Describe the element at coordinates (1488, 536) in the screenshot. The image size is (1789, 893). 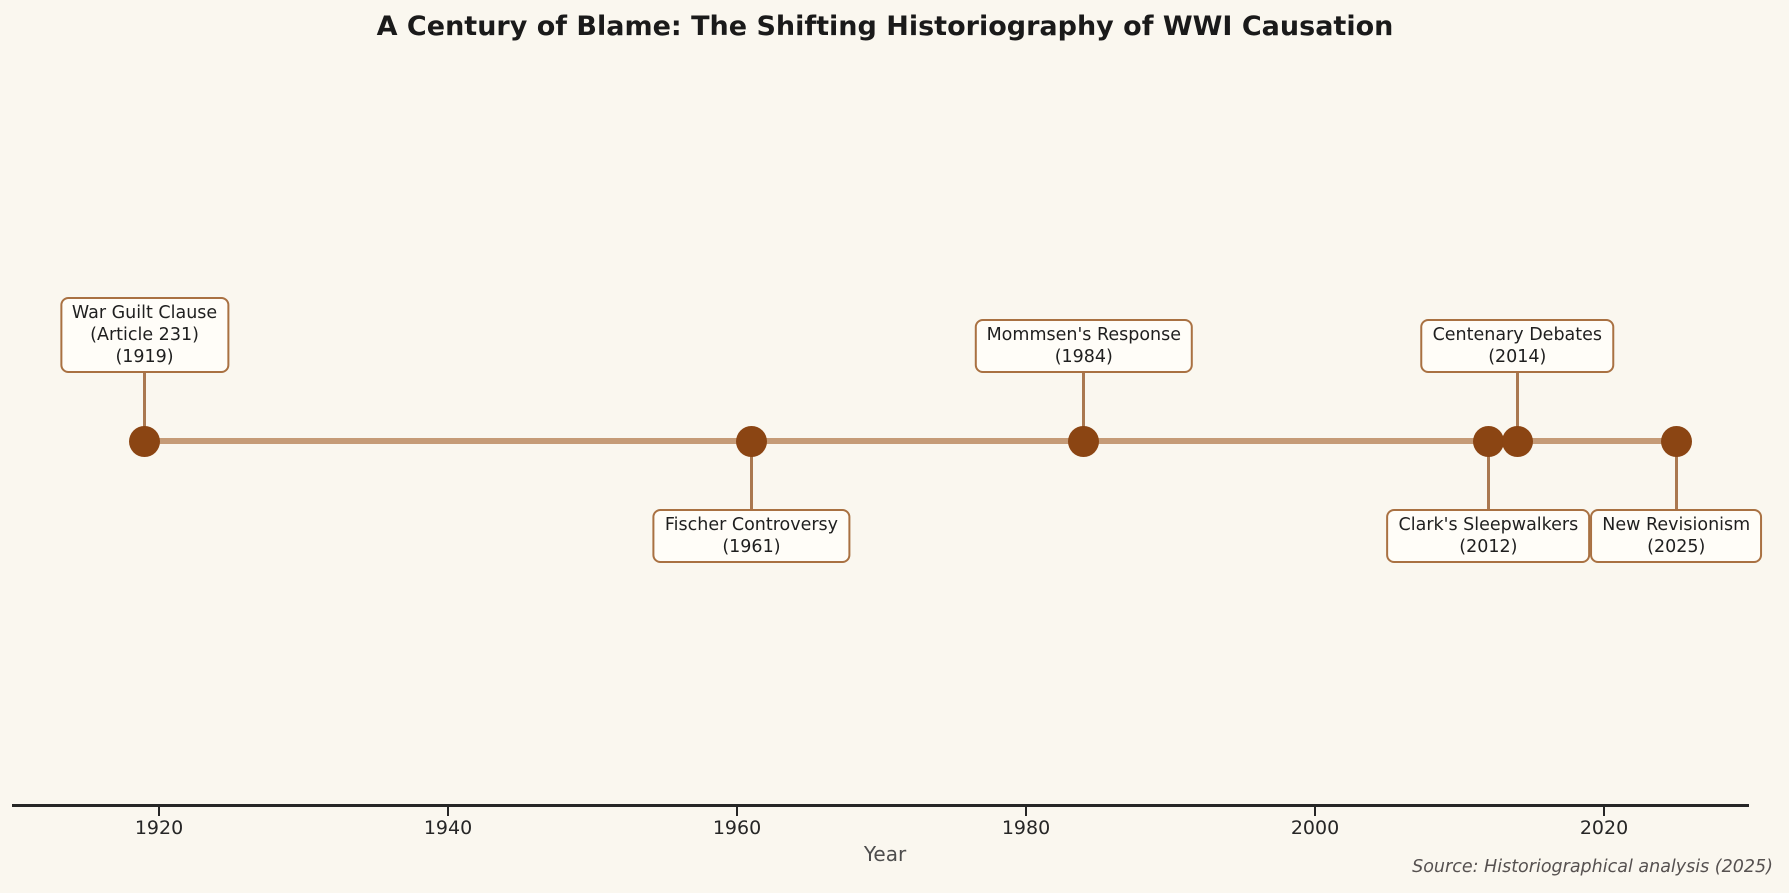
I see `event-label-box: Clark's Sleepwalkers (2012)` at that location.